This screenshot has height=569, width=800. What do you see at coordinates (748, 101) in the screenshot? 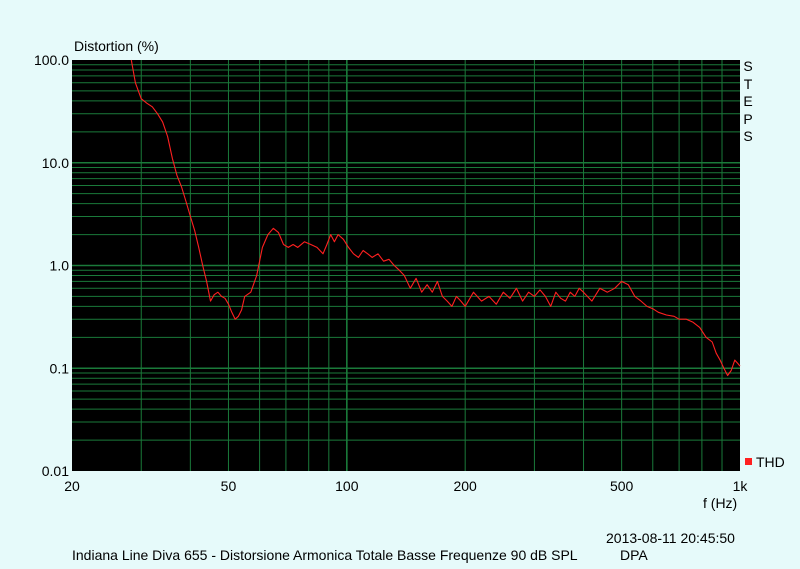
I see `steps-letter: E` at bounding box center [748, 101].